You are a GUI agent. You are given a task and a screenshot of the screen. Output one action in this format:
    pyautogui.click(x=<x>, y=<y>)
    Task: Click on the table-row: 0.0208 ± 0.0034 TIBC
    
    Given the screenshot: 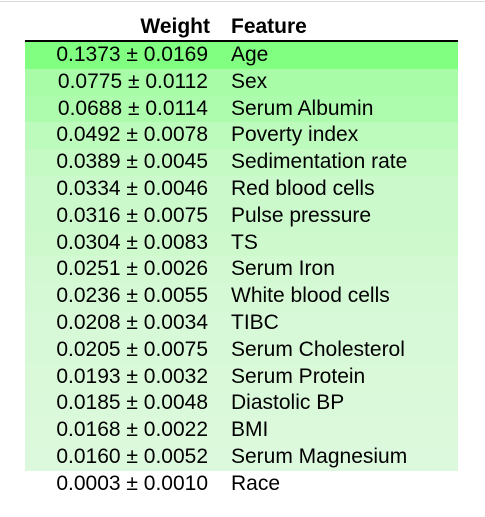 What is the action you would take?
    pyautogui.click(x=241, y=323)
    